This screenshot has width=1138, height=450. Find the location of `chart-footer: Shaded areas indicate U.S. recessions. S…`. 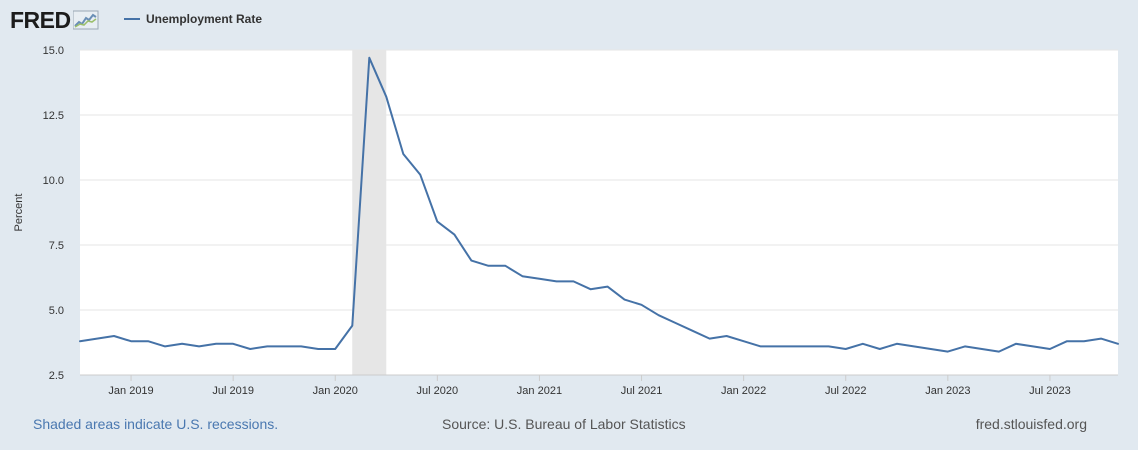

chart-footer: Shaded areas indicate U.S. recessions. S… is located at coordinates (569, 426).